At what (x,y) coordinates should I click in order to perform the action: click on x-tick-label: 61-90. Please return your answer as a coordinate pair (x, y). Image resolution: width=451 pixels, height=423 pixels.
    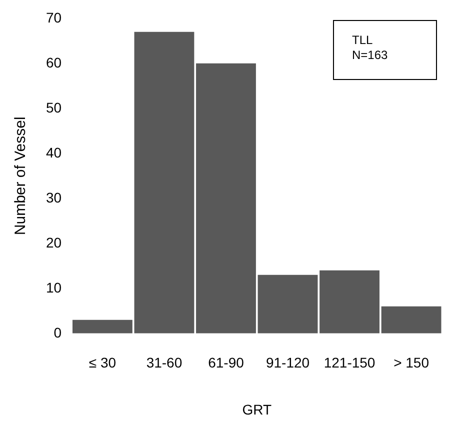
    Looking at the image, I should click on (226, 362).